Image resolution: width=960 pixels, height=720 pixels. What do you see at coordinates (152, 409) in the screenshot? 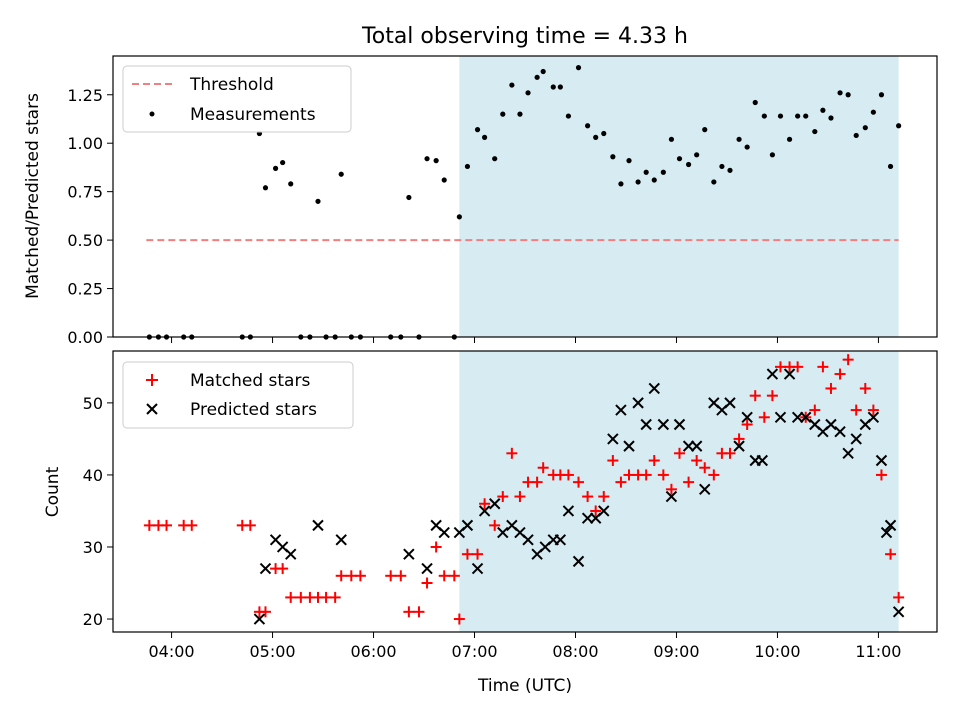
I see `legend-predicted-marker` at bounding box center [152, 409].